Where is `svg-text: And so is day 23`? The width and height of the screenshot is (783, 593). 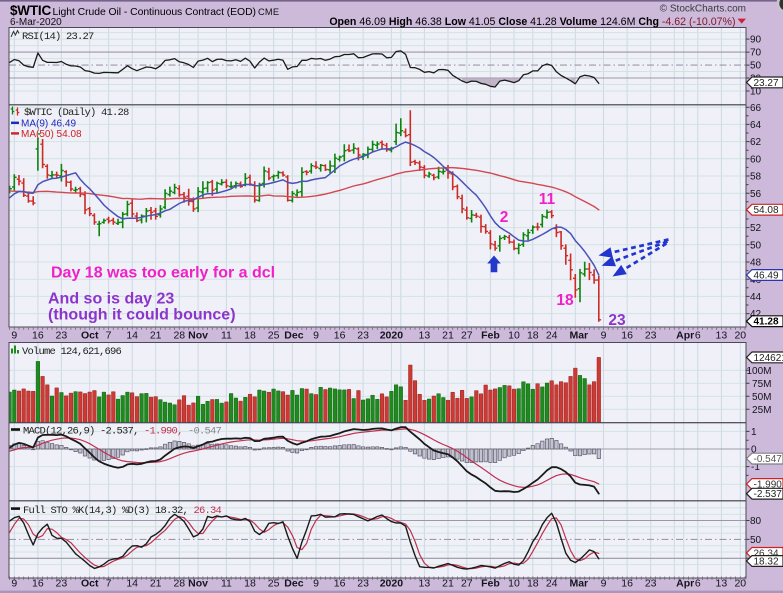 svg-text: And so is day 23 is located at coordinates (111, 299).